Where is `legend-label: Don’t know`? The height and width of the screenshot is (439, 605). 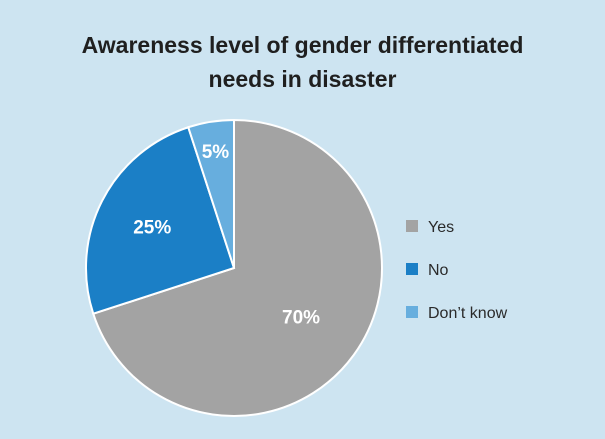 legend-label: Don’t know is located at coordinates (468, 313).